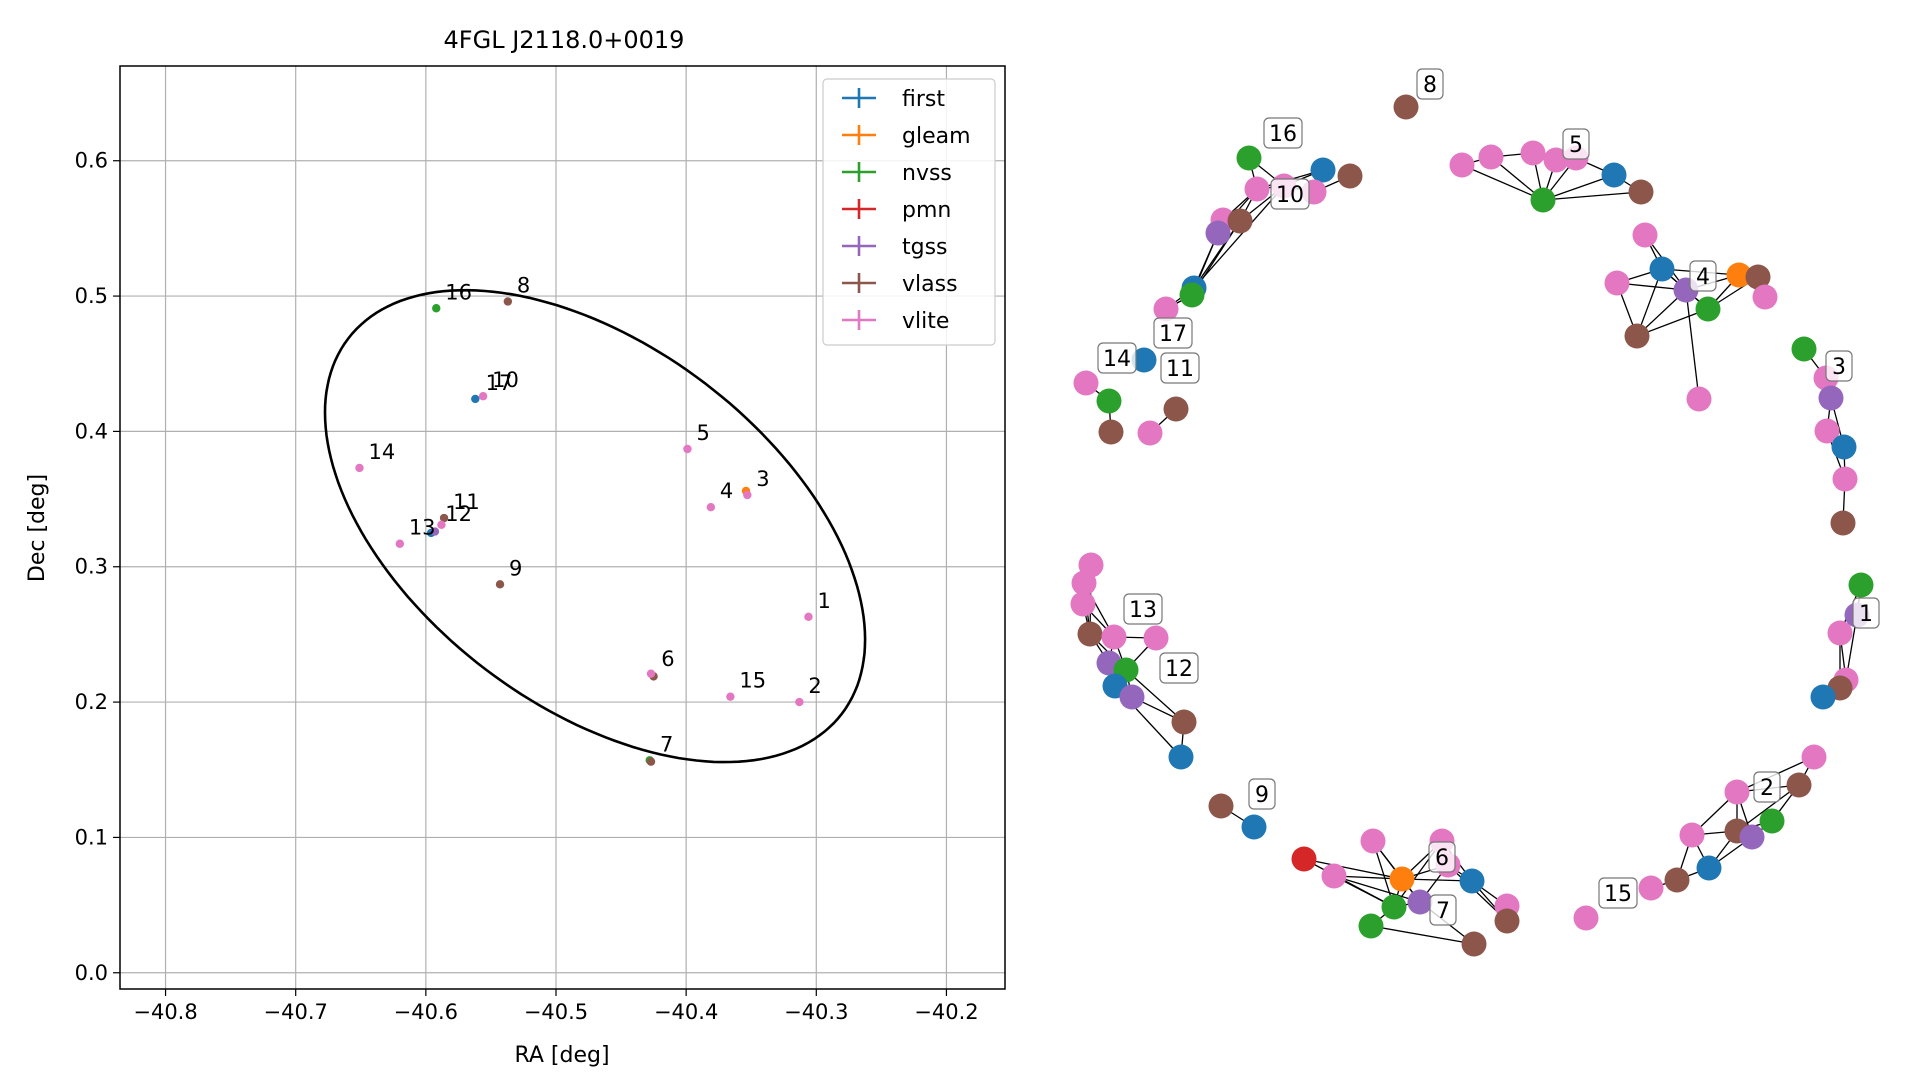 The image size is (1919, 1080). I want to click on source-label: 16, so click(458, 292).